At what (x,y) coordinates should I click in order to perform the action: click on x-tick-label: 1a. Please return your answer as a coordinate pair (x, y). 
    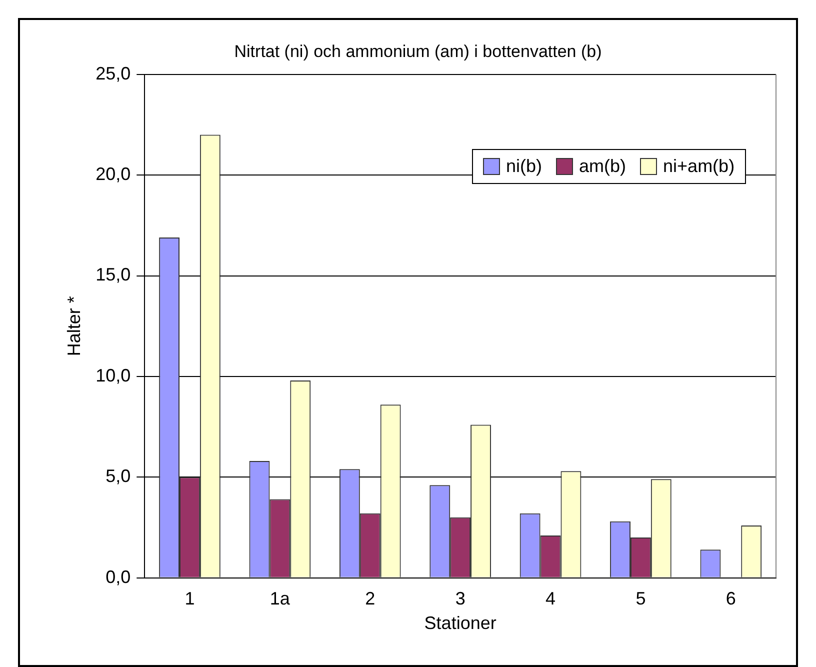
    Looking at the image, I should click on (280, 598).